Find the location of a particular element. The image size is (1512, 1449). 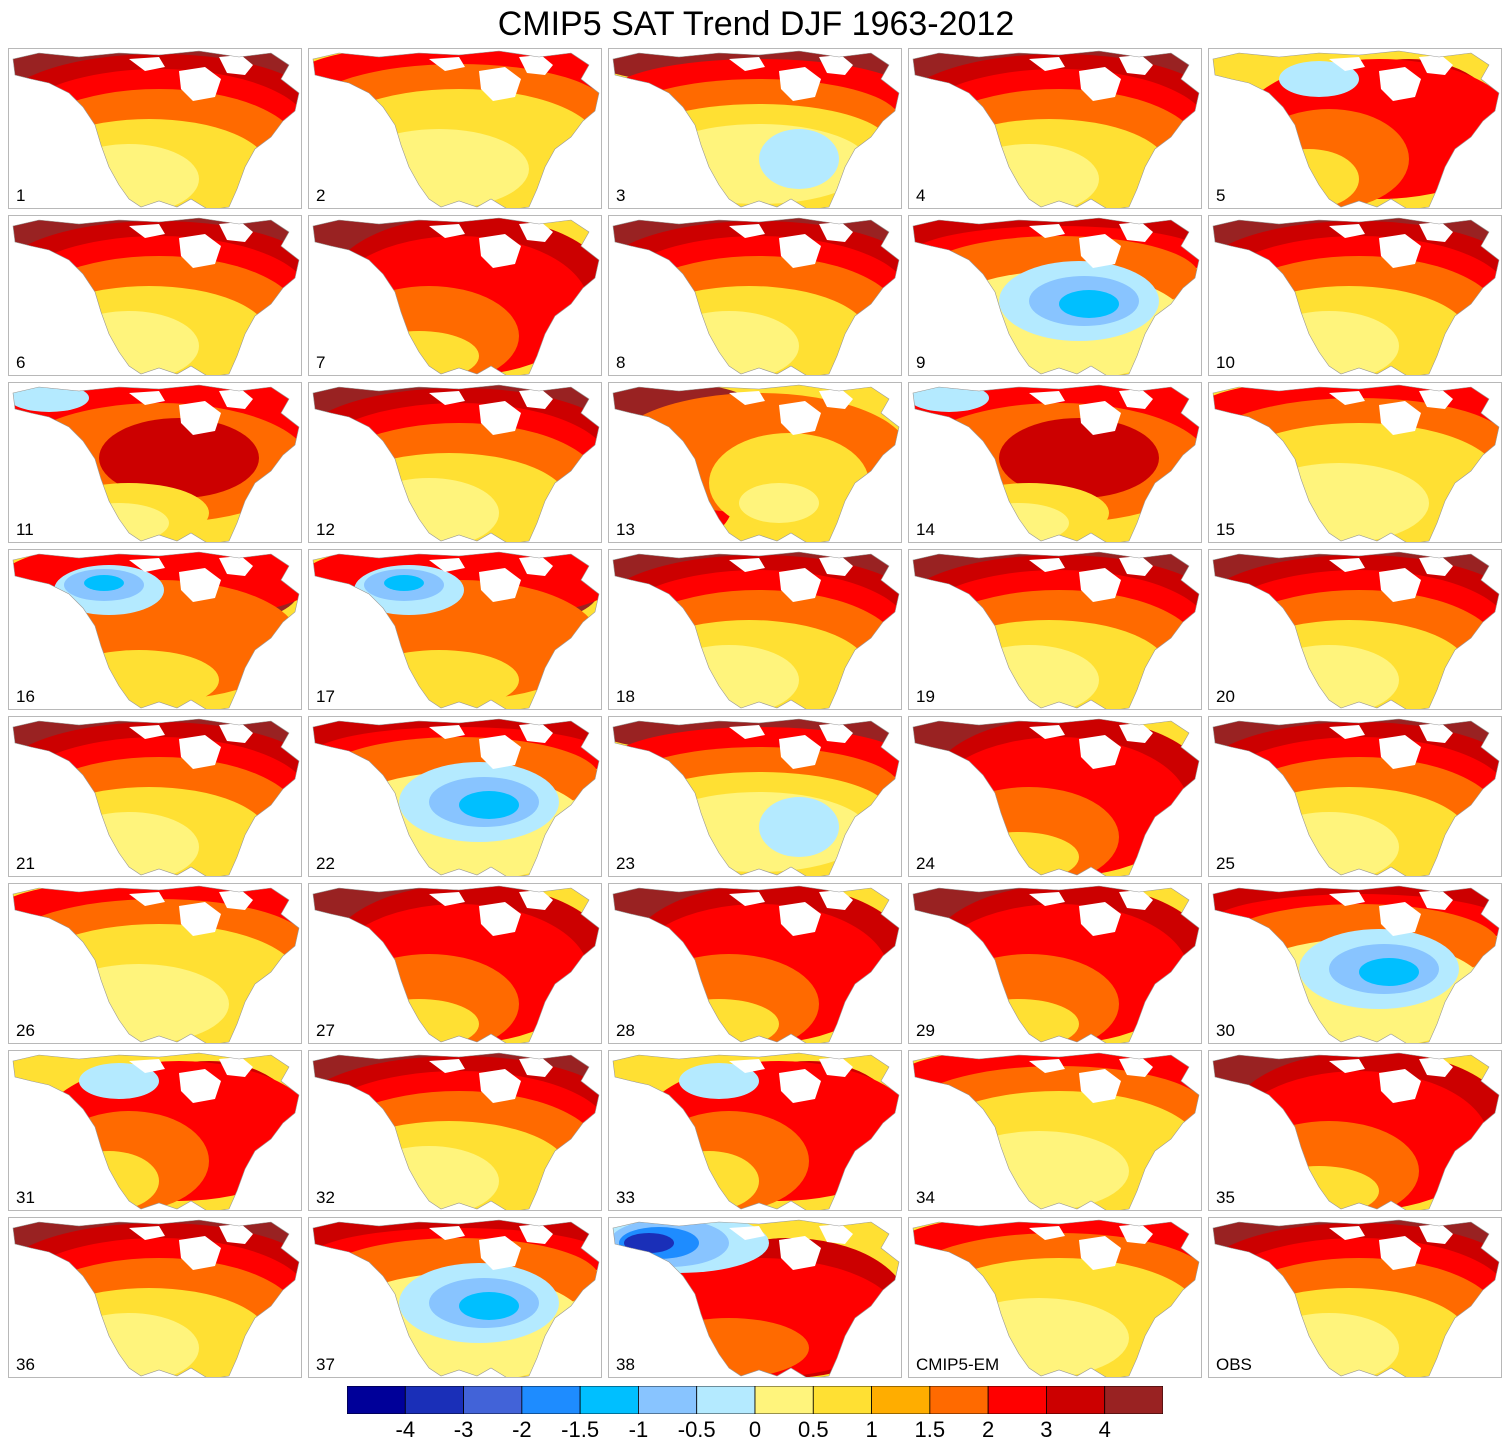

panel-label: 7 is located at coordinates (321, 362).